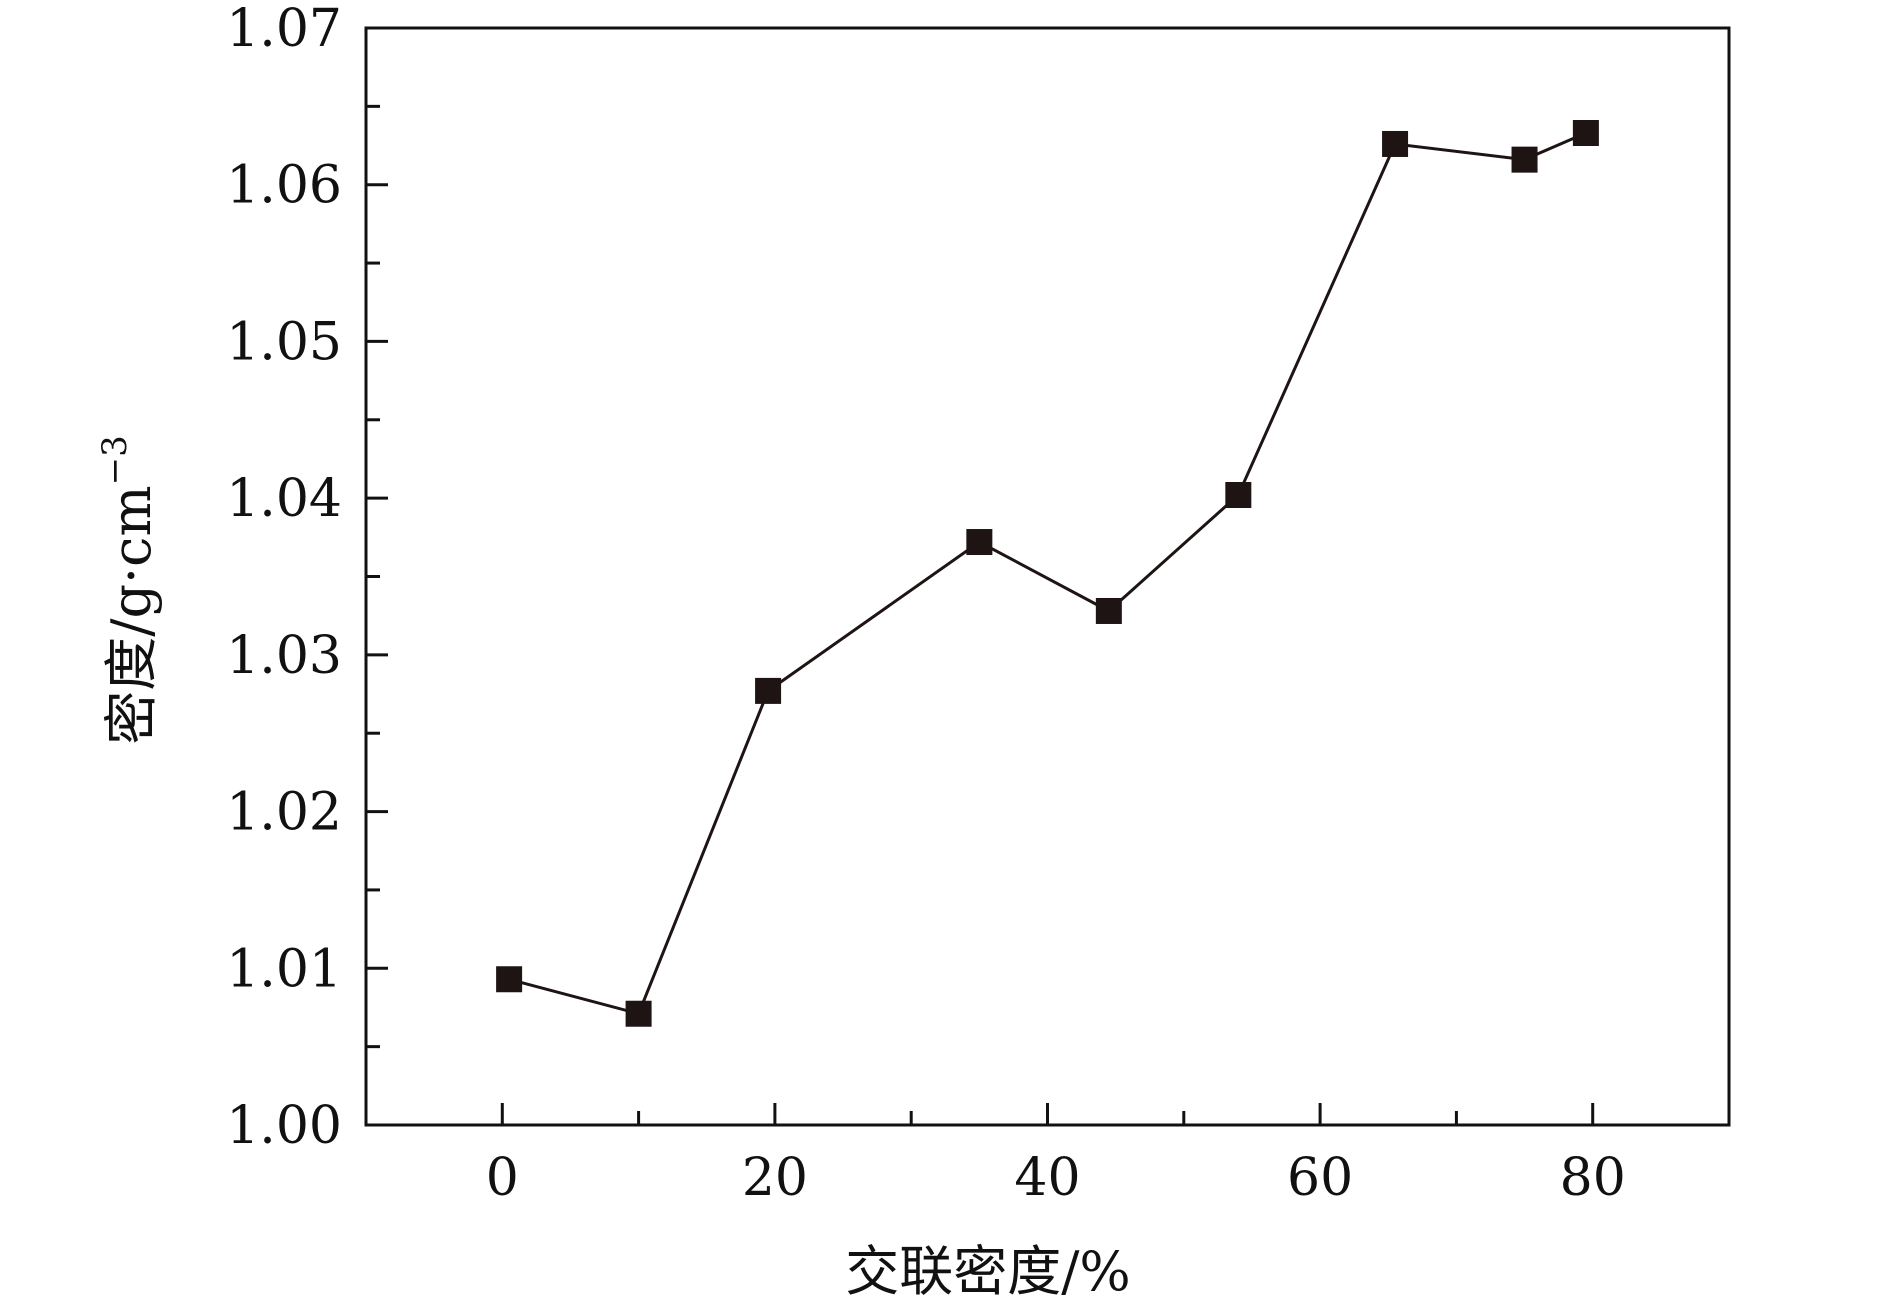  What do you see at coordinates (502, 1178) in the screenshot?
I see `x-tick-label: 0` at bounding box center [502, 1178].